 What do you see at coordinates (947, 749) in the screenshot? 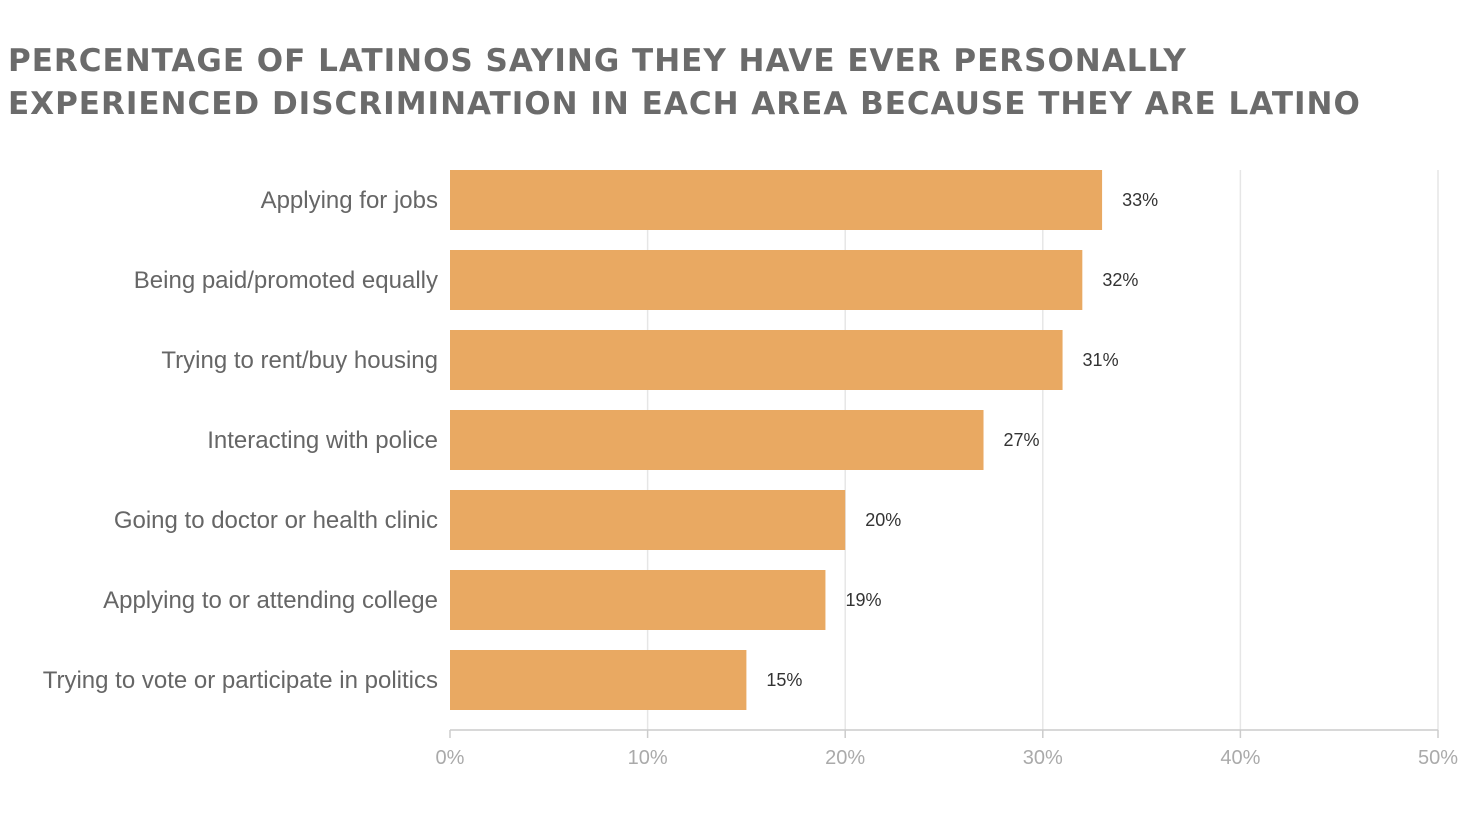
I see `x-axis: 0% 10% 20% 30% 40% 50%` at bounding box center [947, 749].